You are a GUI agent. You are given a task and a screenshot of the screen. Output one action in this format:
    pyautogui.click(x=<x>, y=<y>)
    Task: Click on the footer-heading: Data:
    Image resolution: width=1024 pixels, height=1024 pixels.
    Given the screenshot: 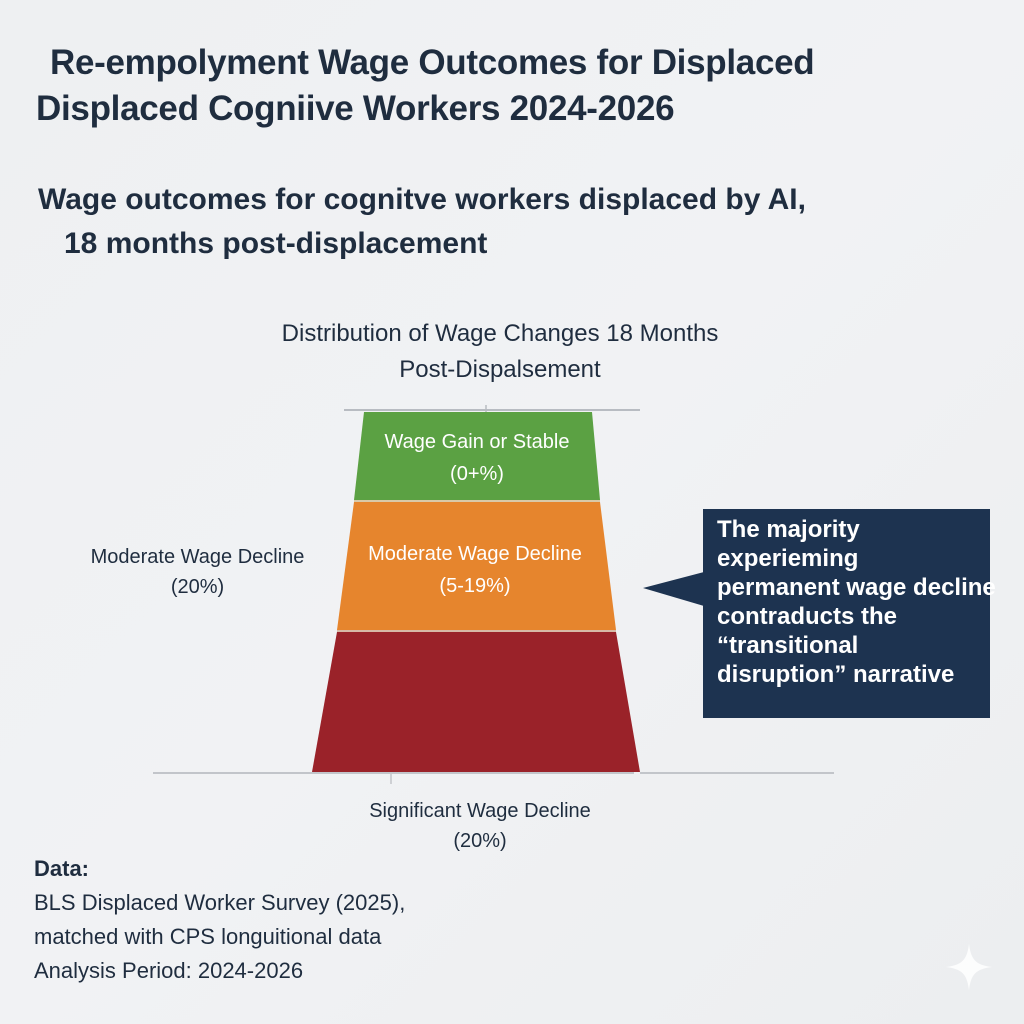 What is the action you would take?
    pyautogui.click(x=62, y=868)
    